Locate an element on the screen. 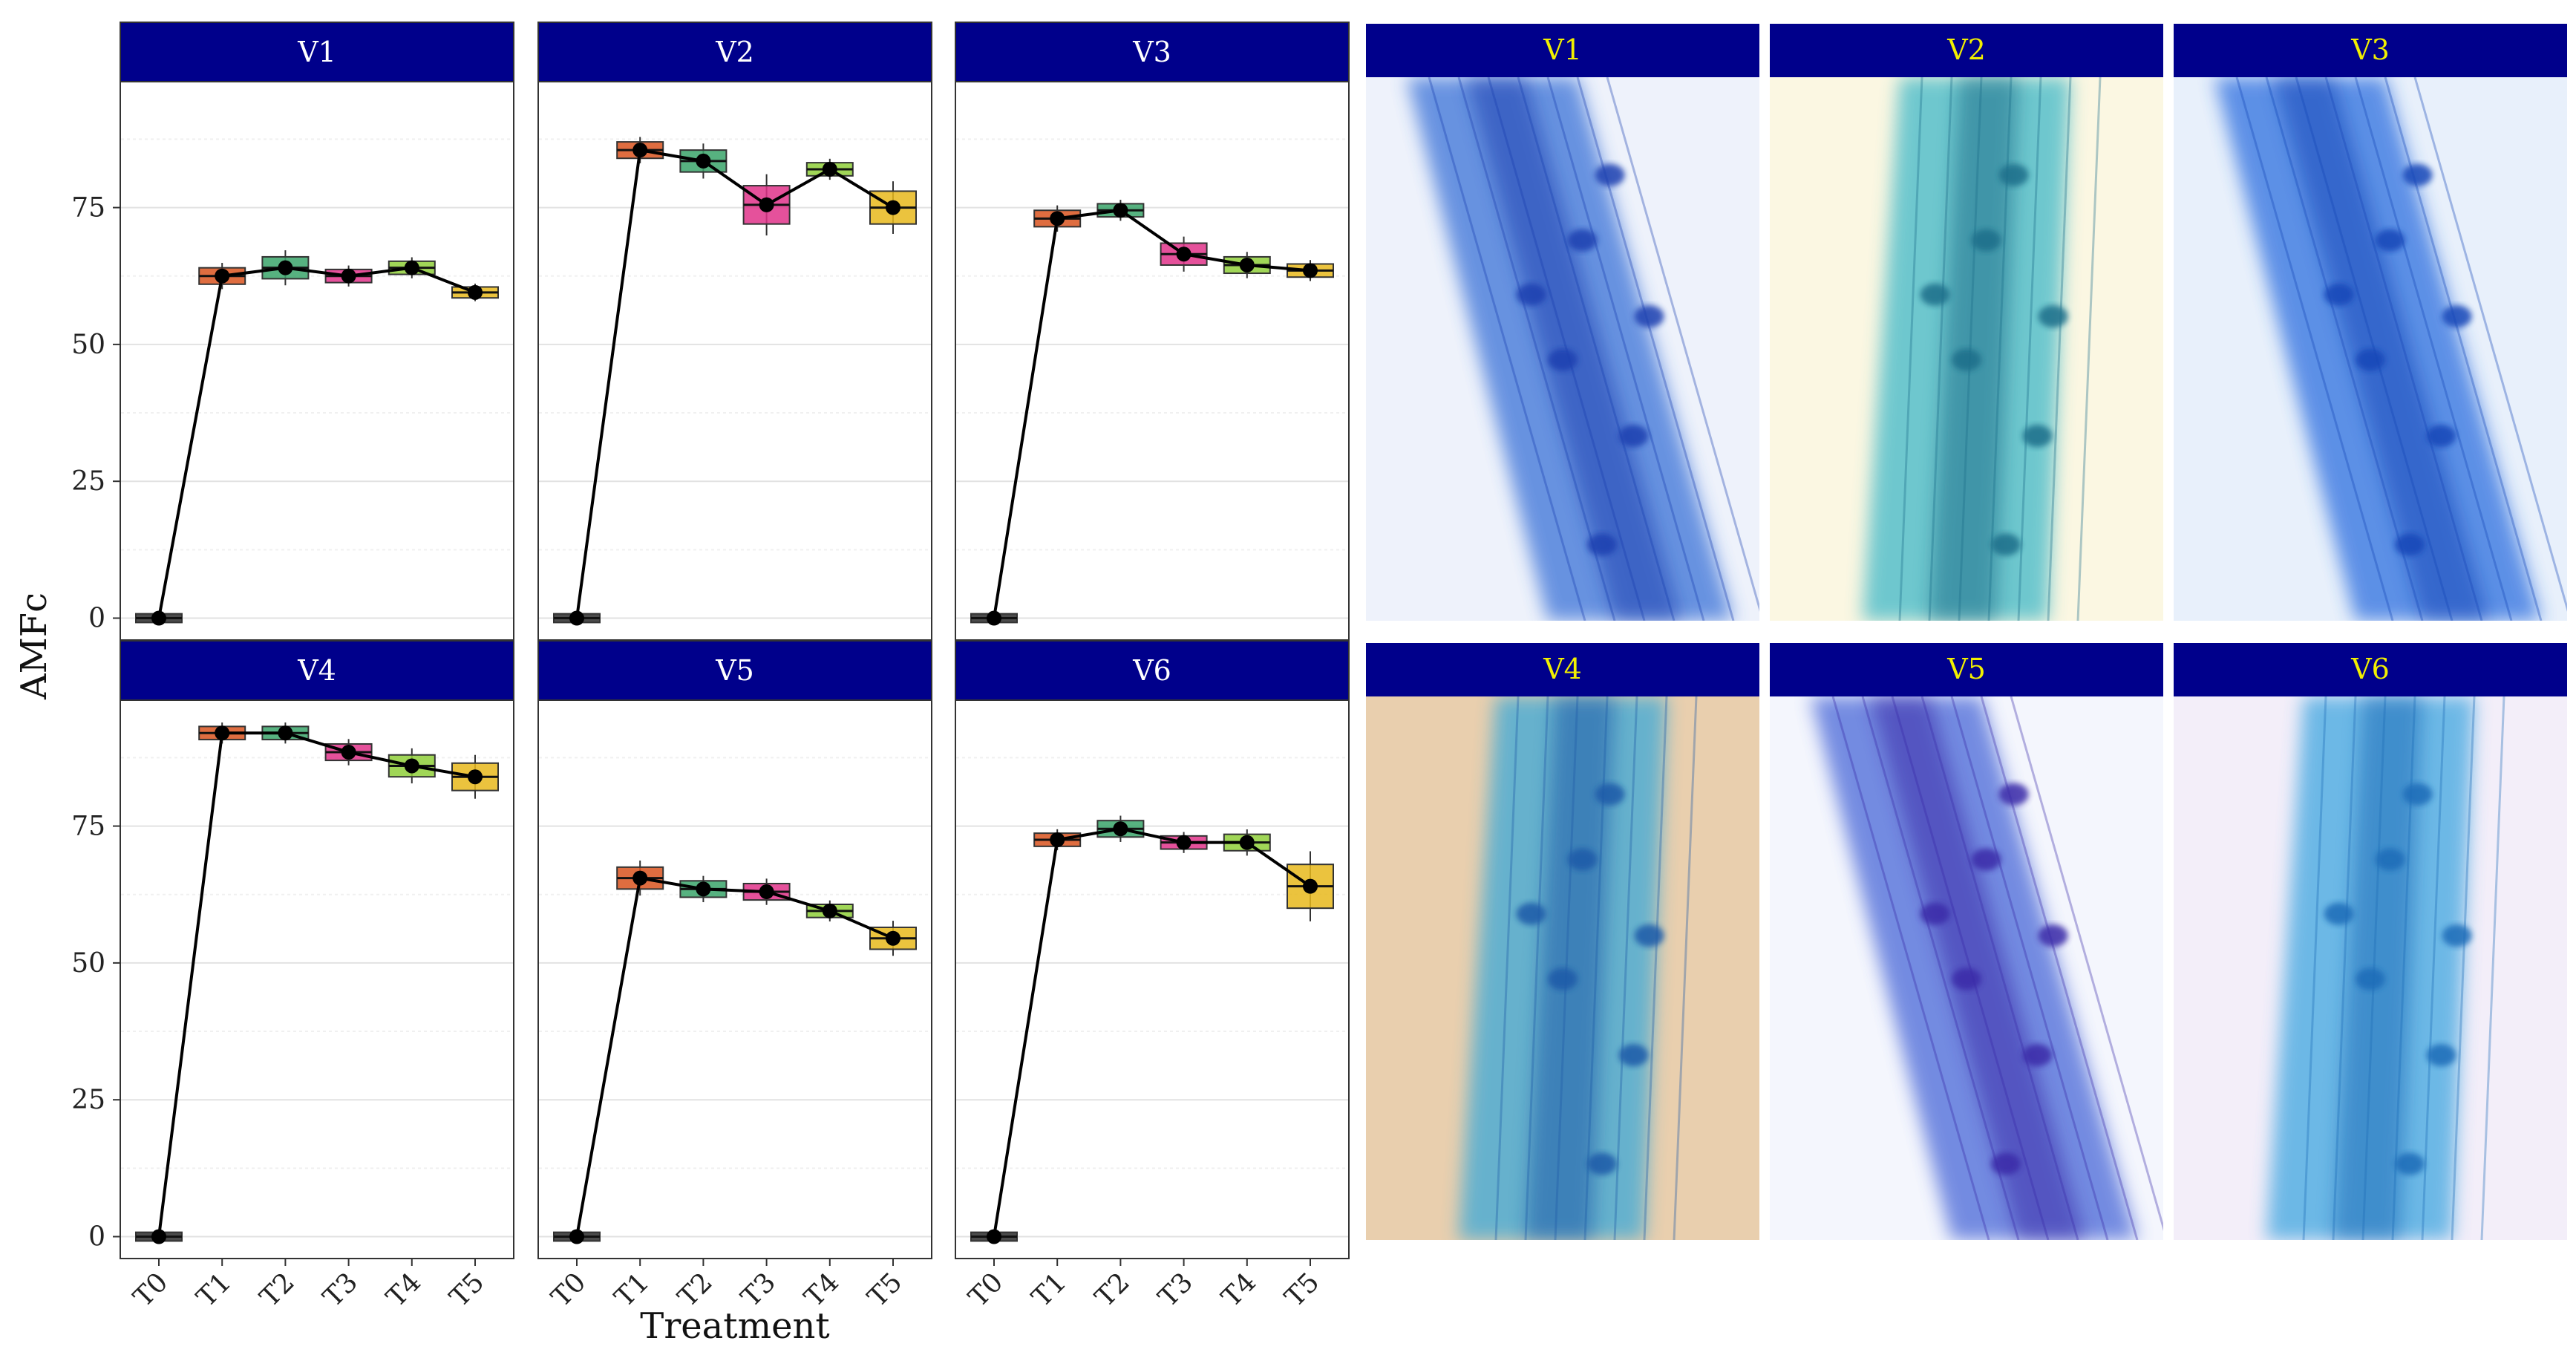  panel-strip-label: V3 is located at coordinates (1151, 52).